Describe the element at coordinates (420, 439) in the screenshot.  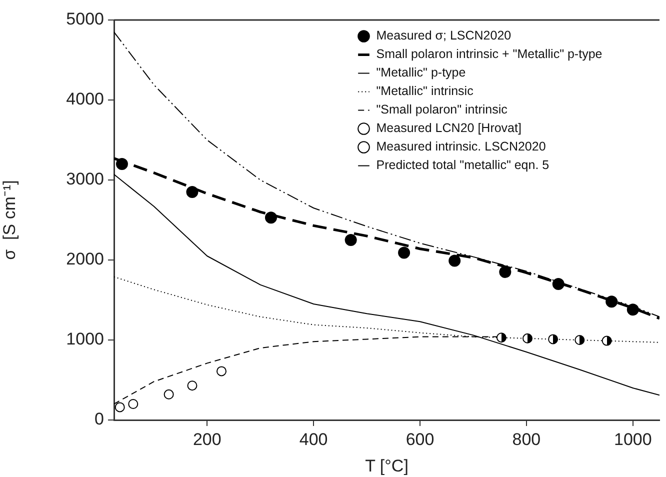
I see `x-tick-label: 600` at that location.